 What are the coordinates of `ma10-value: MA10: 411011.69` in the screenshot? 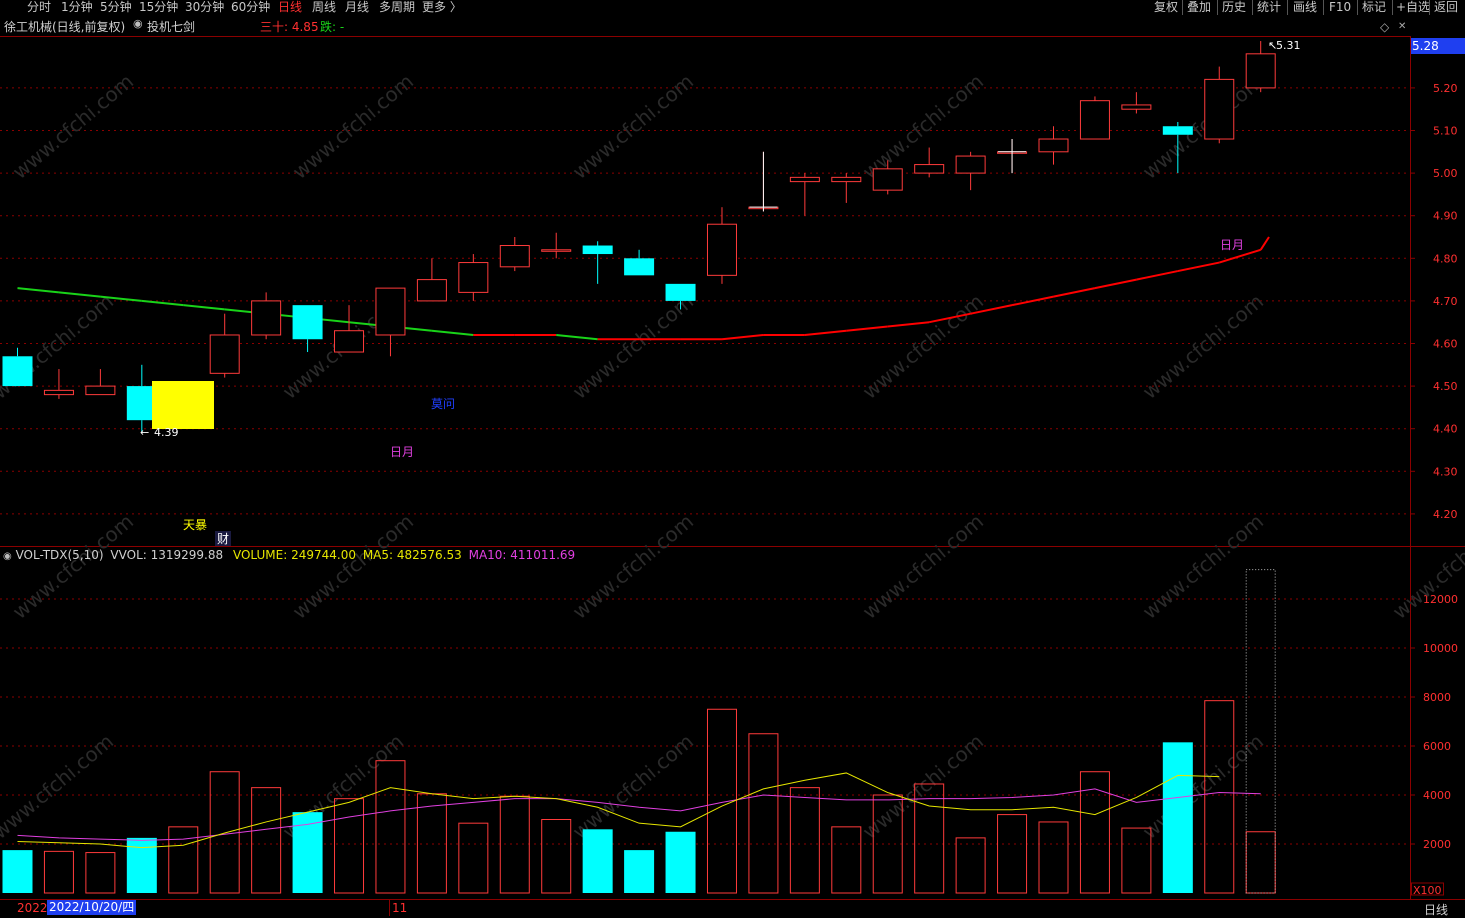 It's located at (522, 555).